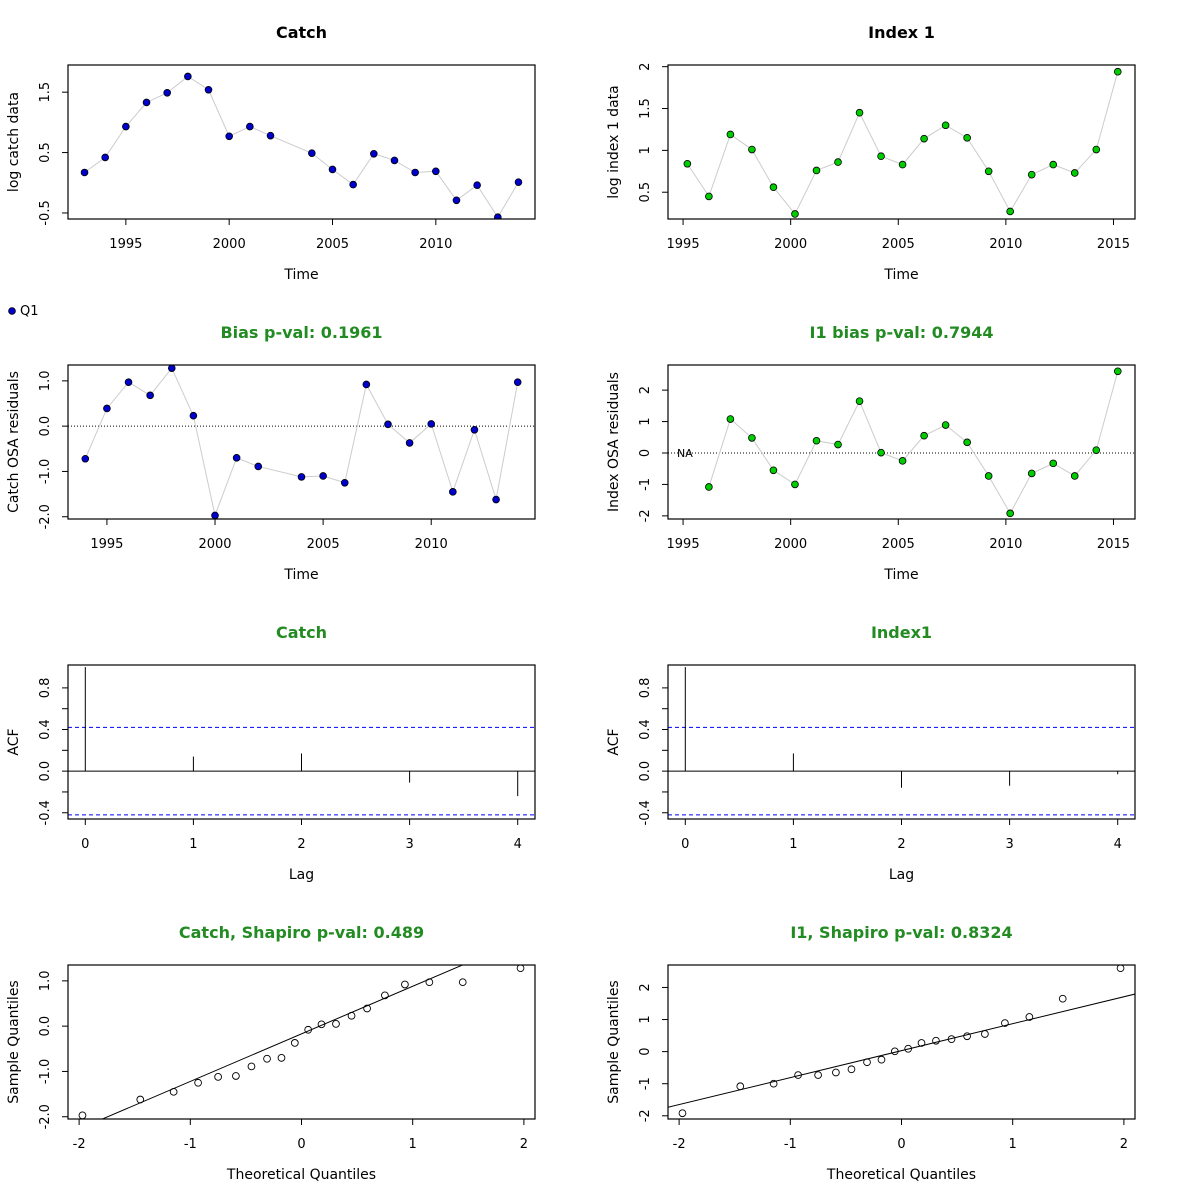 The height and width of the screenshot is (1200, 1200). I want to click on chart-panel-5: Catch Lag ACF 0 1 2 3 4 -0.4 0.0 0.4 0.8, so click(271, 753).